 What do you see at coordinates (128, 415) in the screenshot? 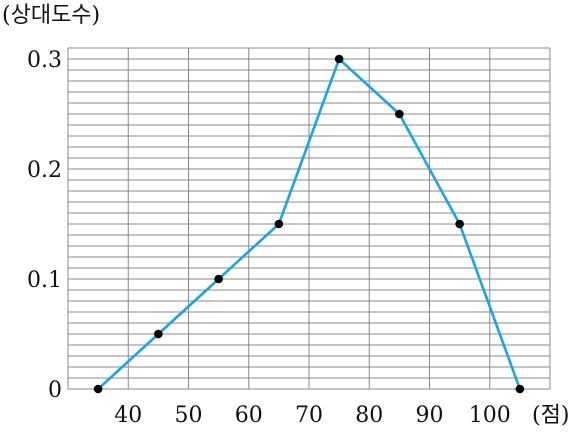
I see `x-tick-label: 40` at bounding box center [128, 415].